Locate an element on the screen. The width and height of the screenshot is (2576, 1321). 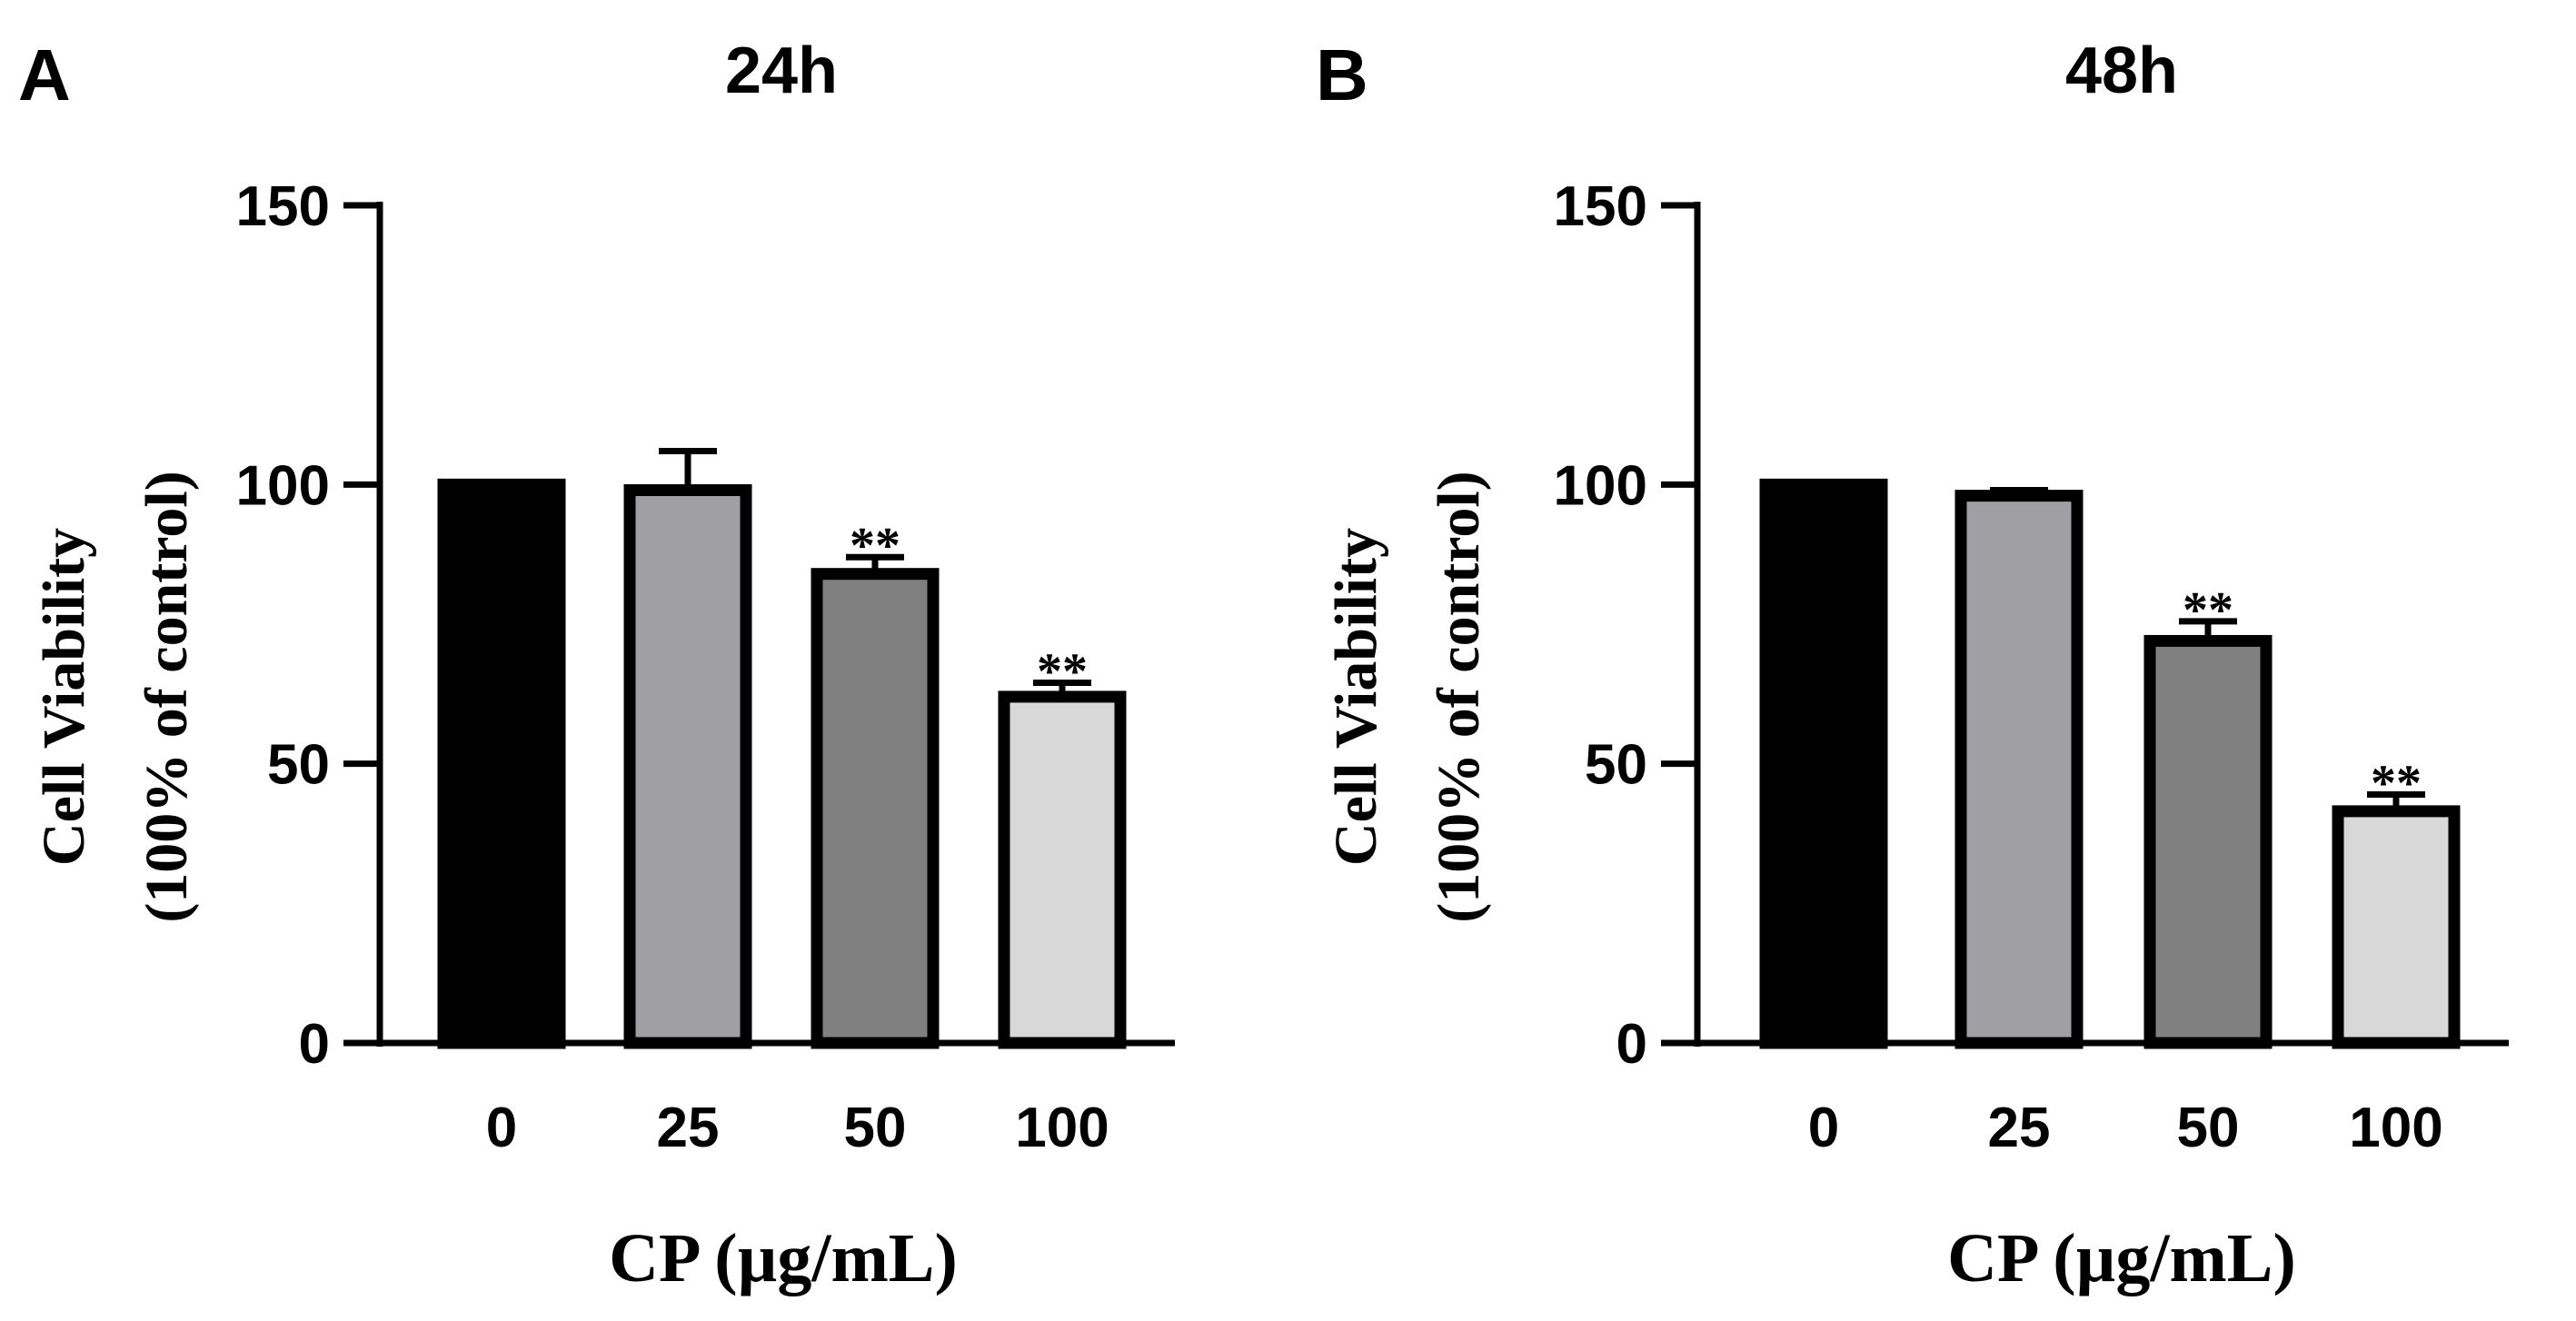
panel-label: A is located at coordinates (44, 75).